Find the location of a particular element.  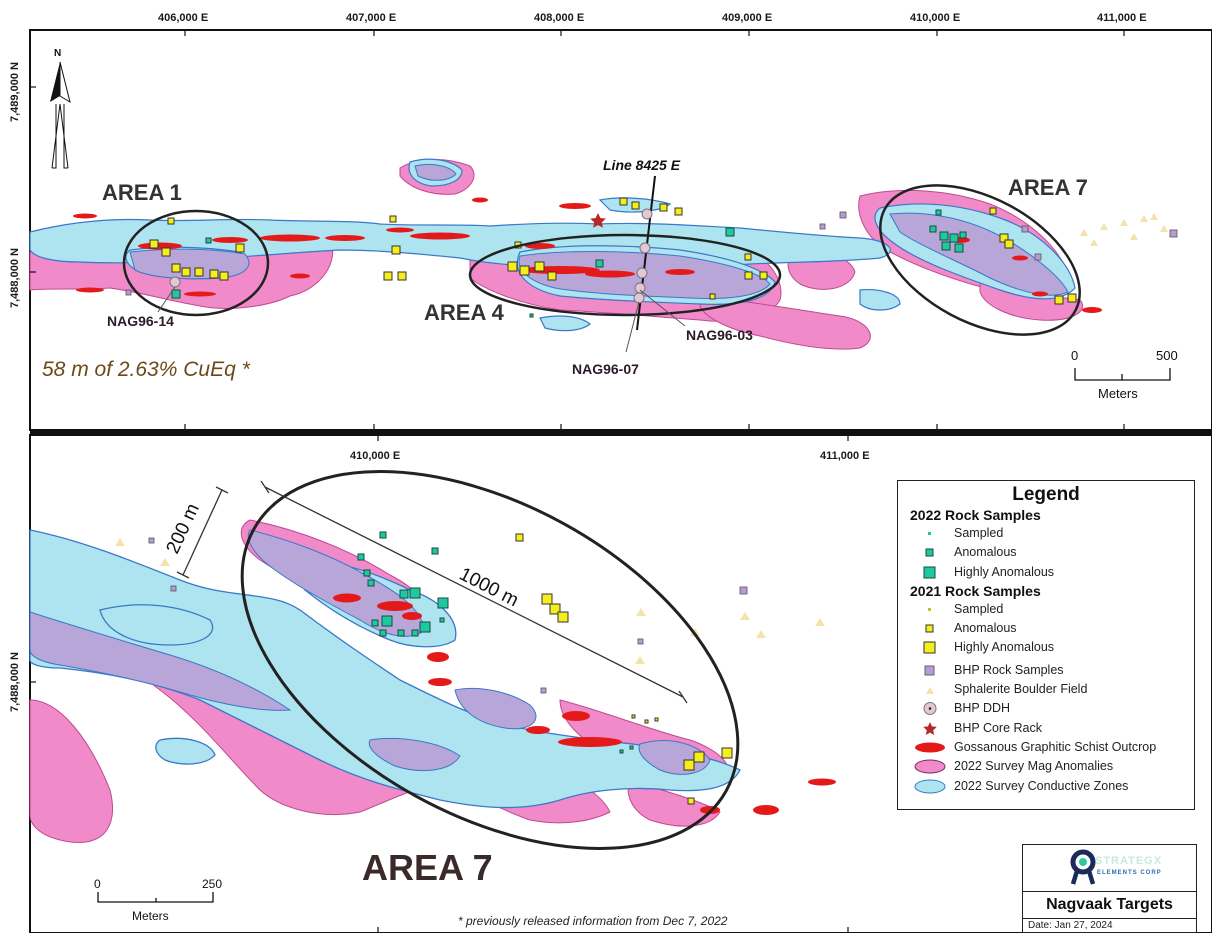

overlap-zones-bottom is located at coordinates (370, 652).